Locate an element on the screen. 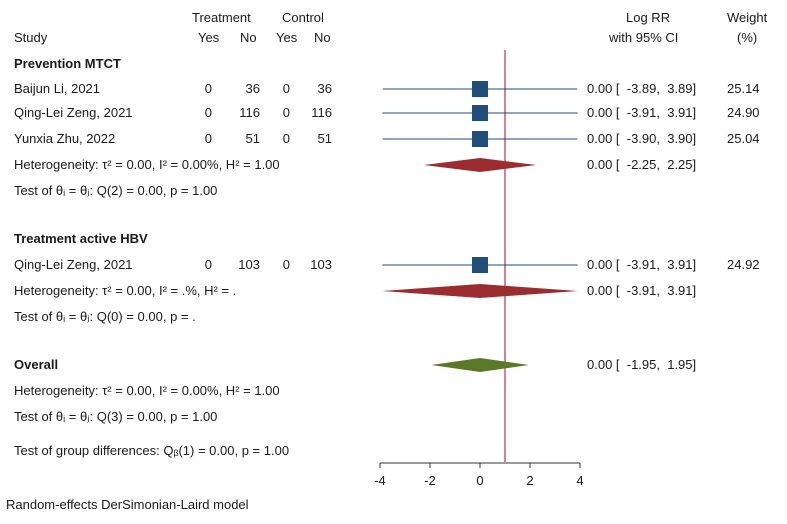 This screenshot has width=787, height=524. x-tick-label: 2 is located at coordinates (529, 480).